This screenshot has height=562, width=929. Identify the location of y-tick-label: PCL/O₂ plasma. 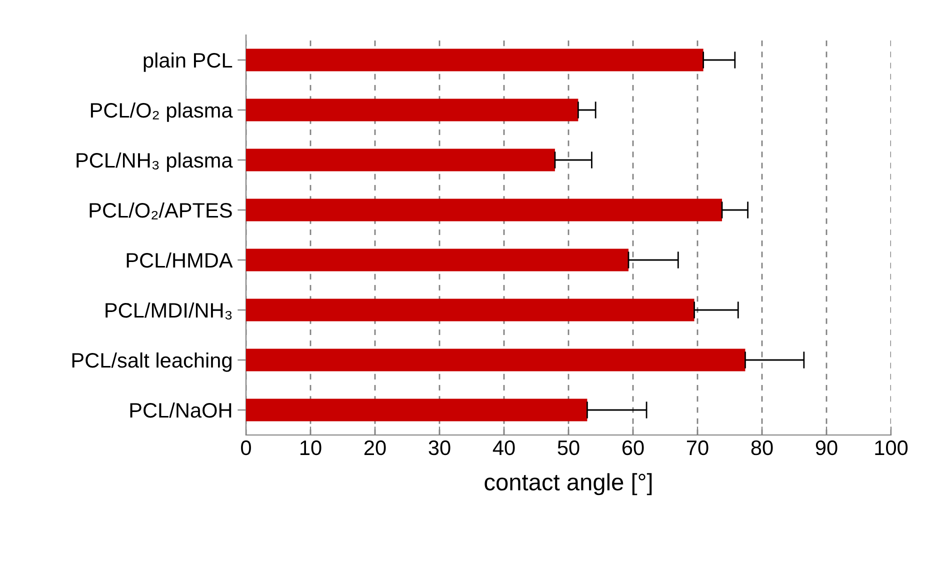
(161, 112).